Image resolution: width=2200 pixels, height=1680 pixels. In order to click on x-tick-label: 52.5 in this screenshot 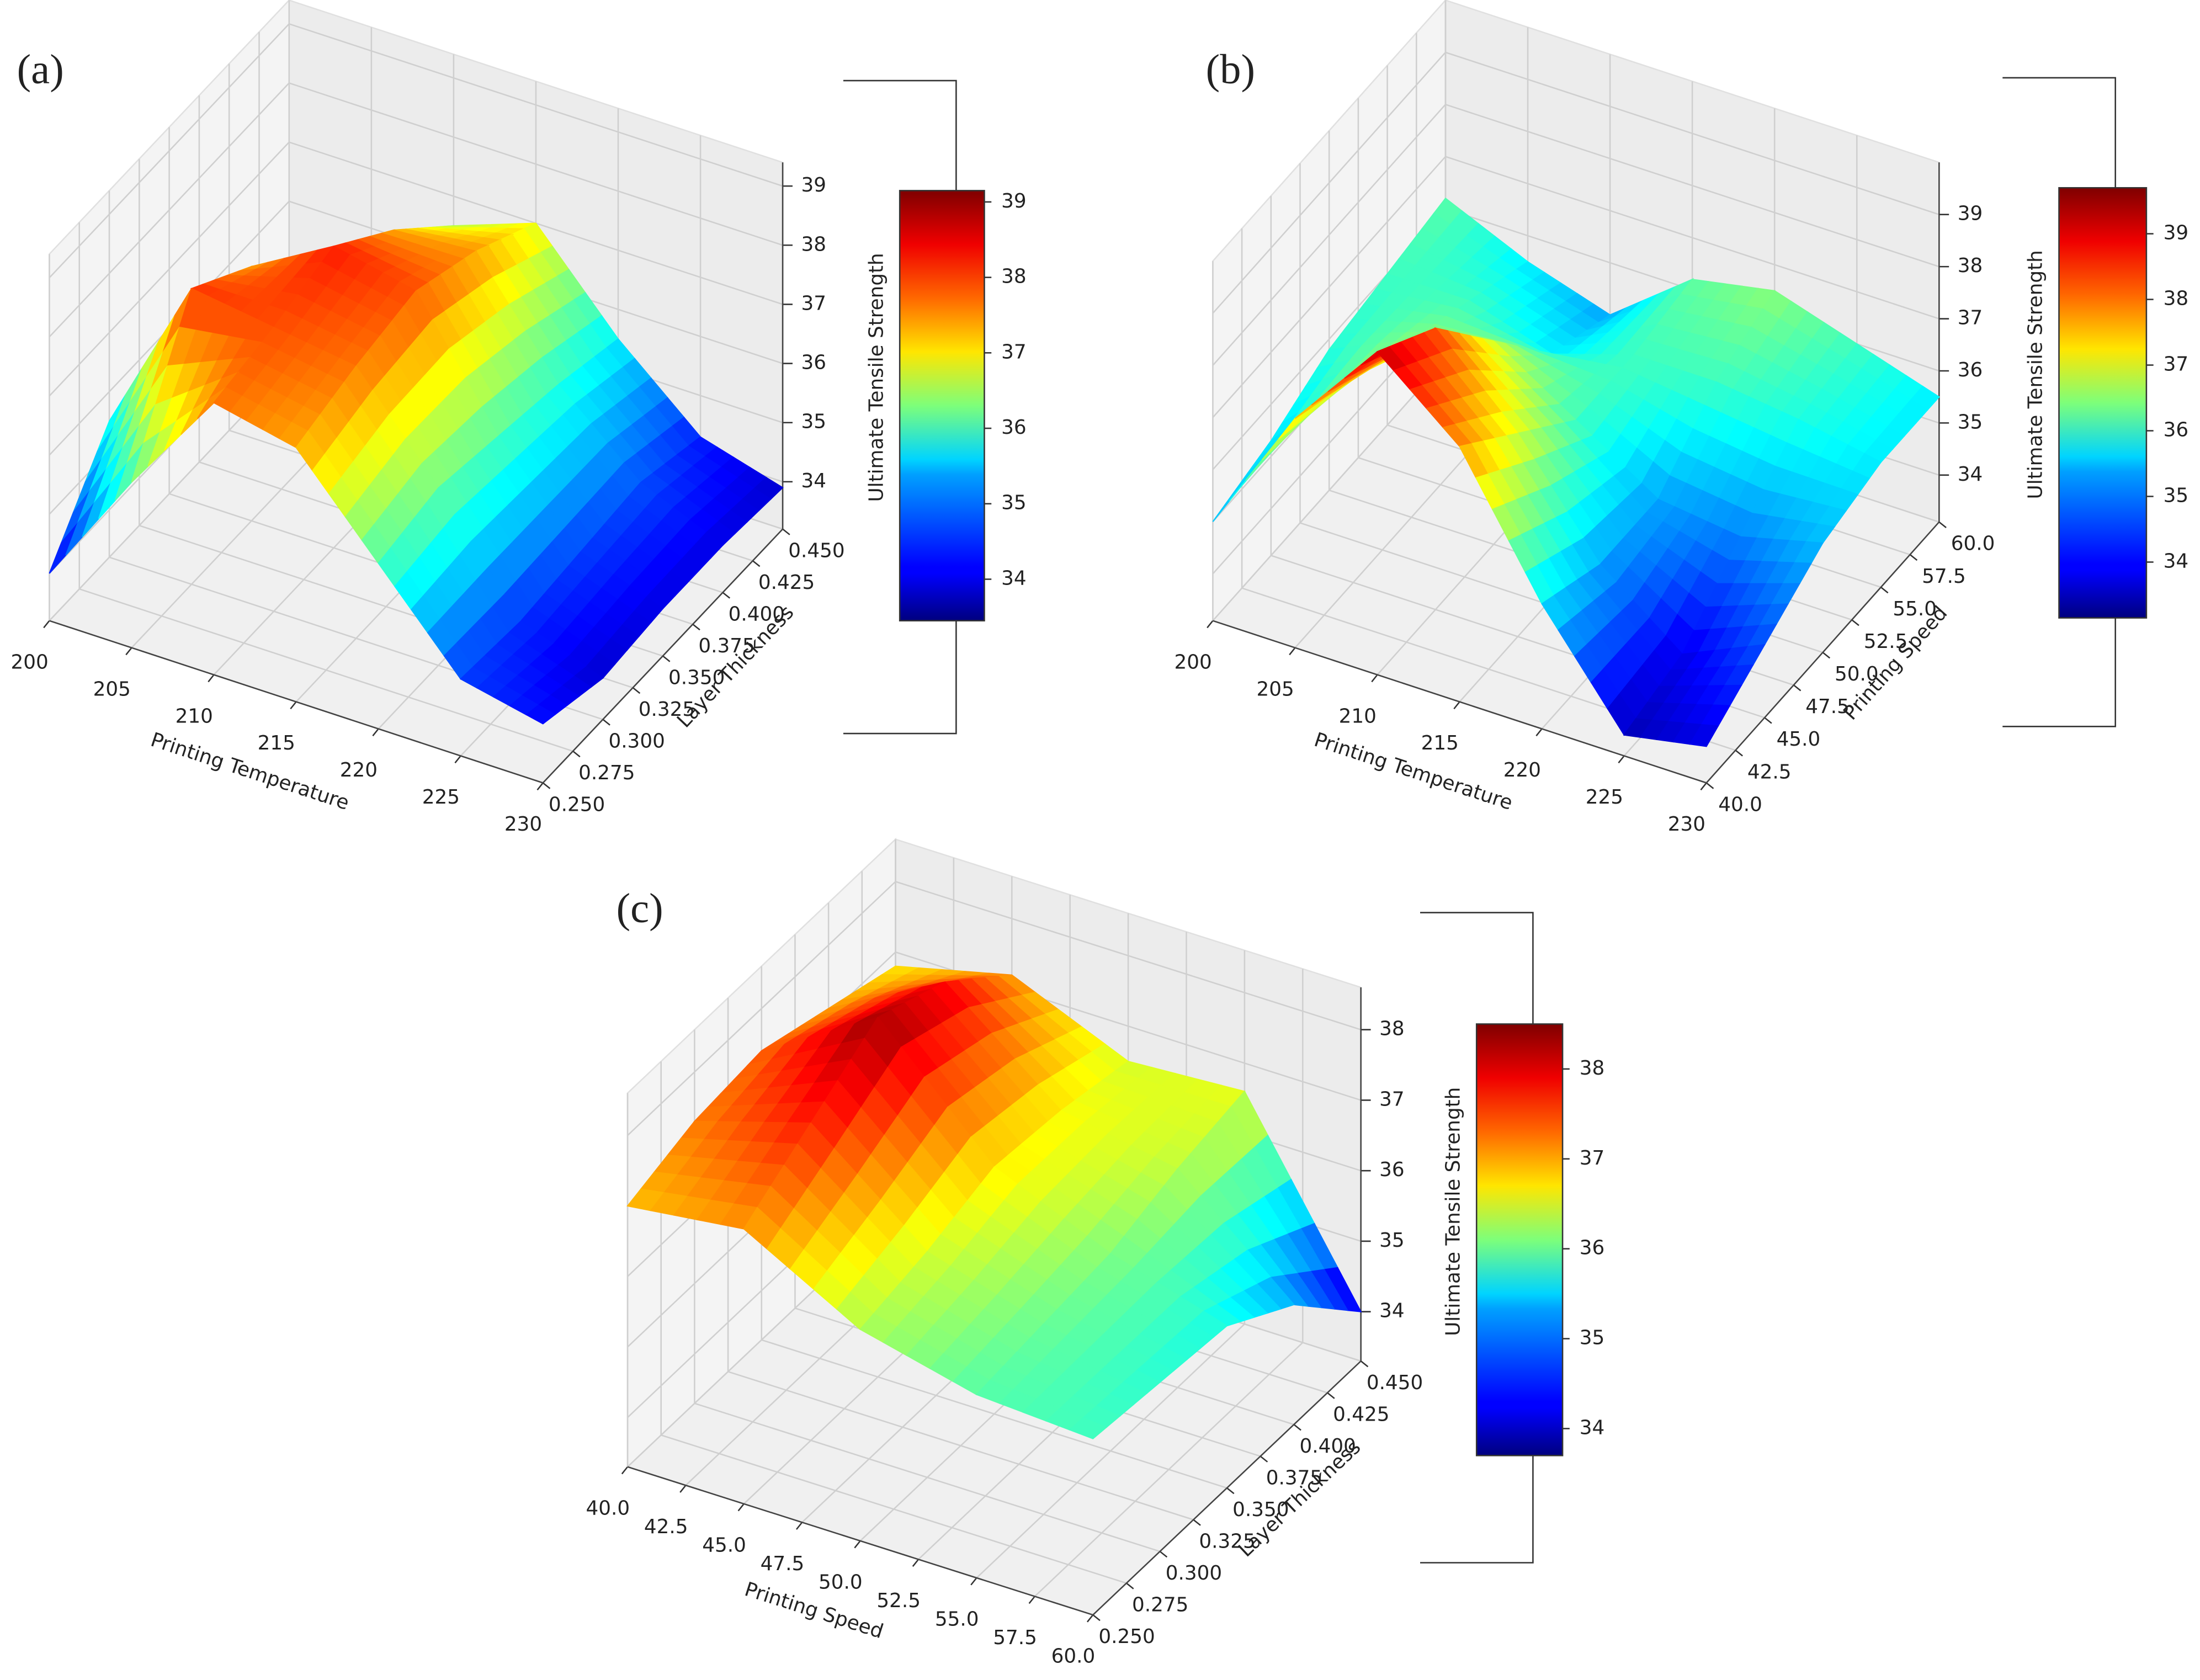, I will do `click(898, 1601)`.